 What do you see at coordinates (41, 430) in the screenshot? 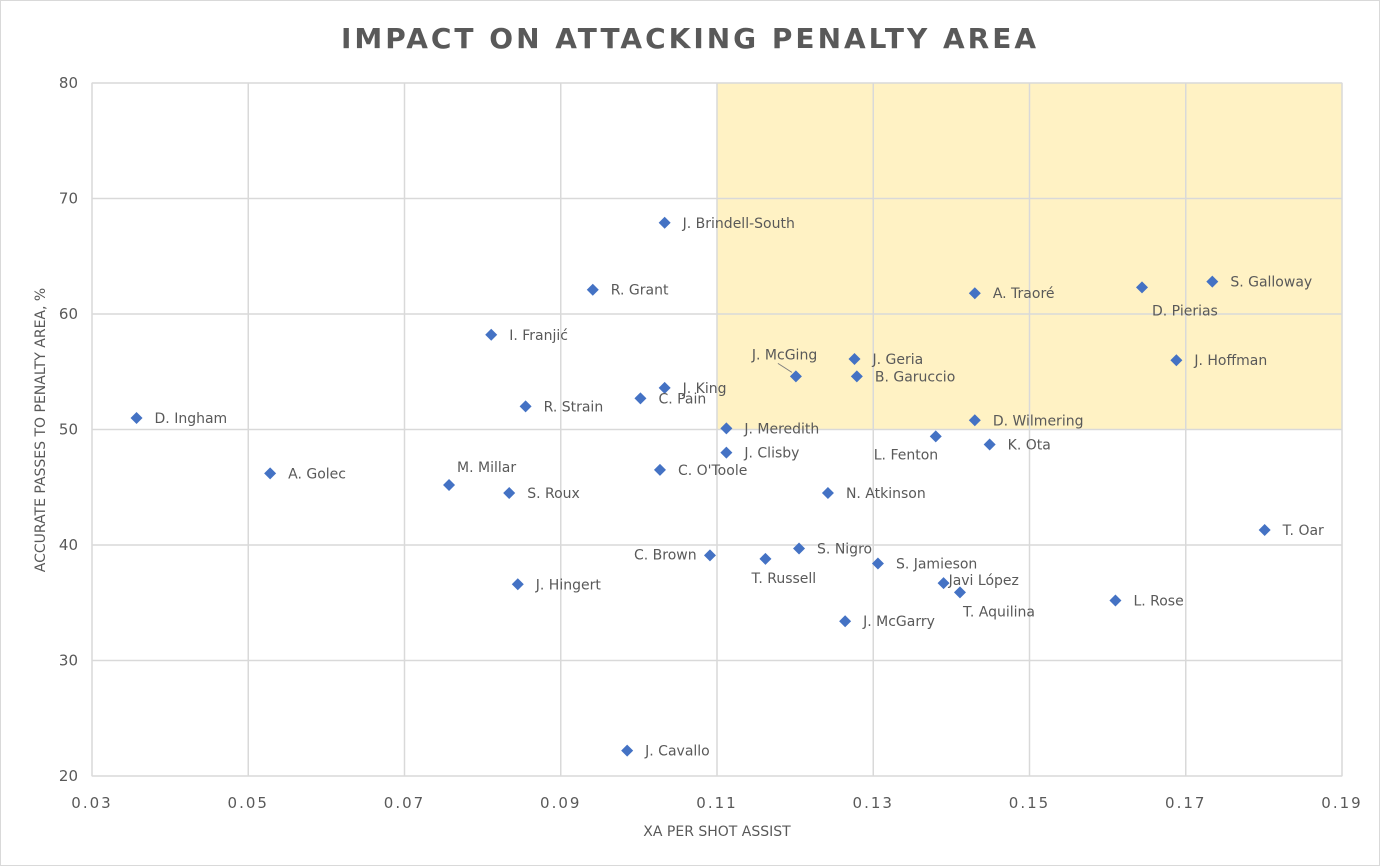
I see `y-axis-title: ACCURATE PASSES TO PENALTY AREA, %` at bounding box center [41, 430].